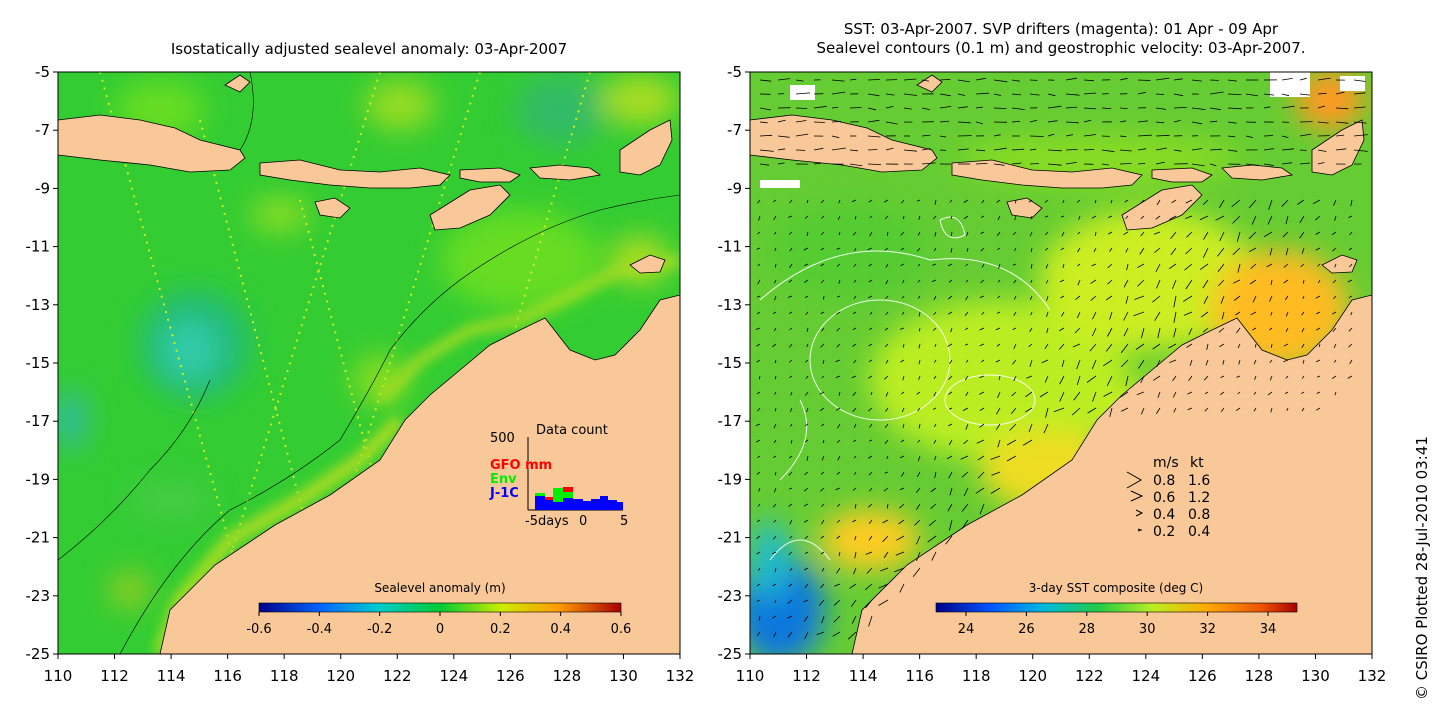  I want to click on left-y-axis: -5 -7 -9 -11 -13 -15 -17 -19 -21 -23 -25, so click(42, 363).